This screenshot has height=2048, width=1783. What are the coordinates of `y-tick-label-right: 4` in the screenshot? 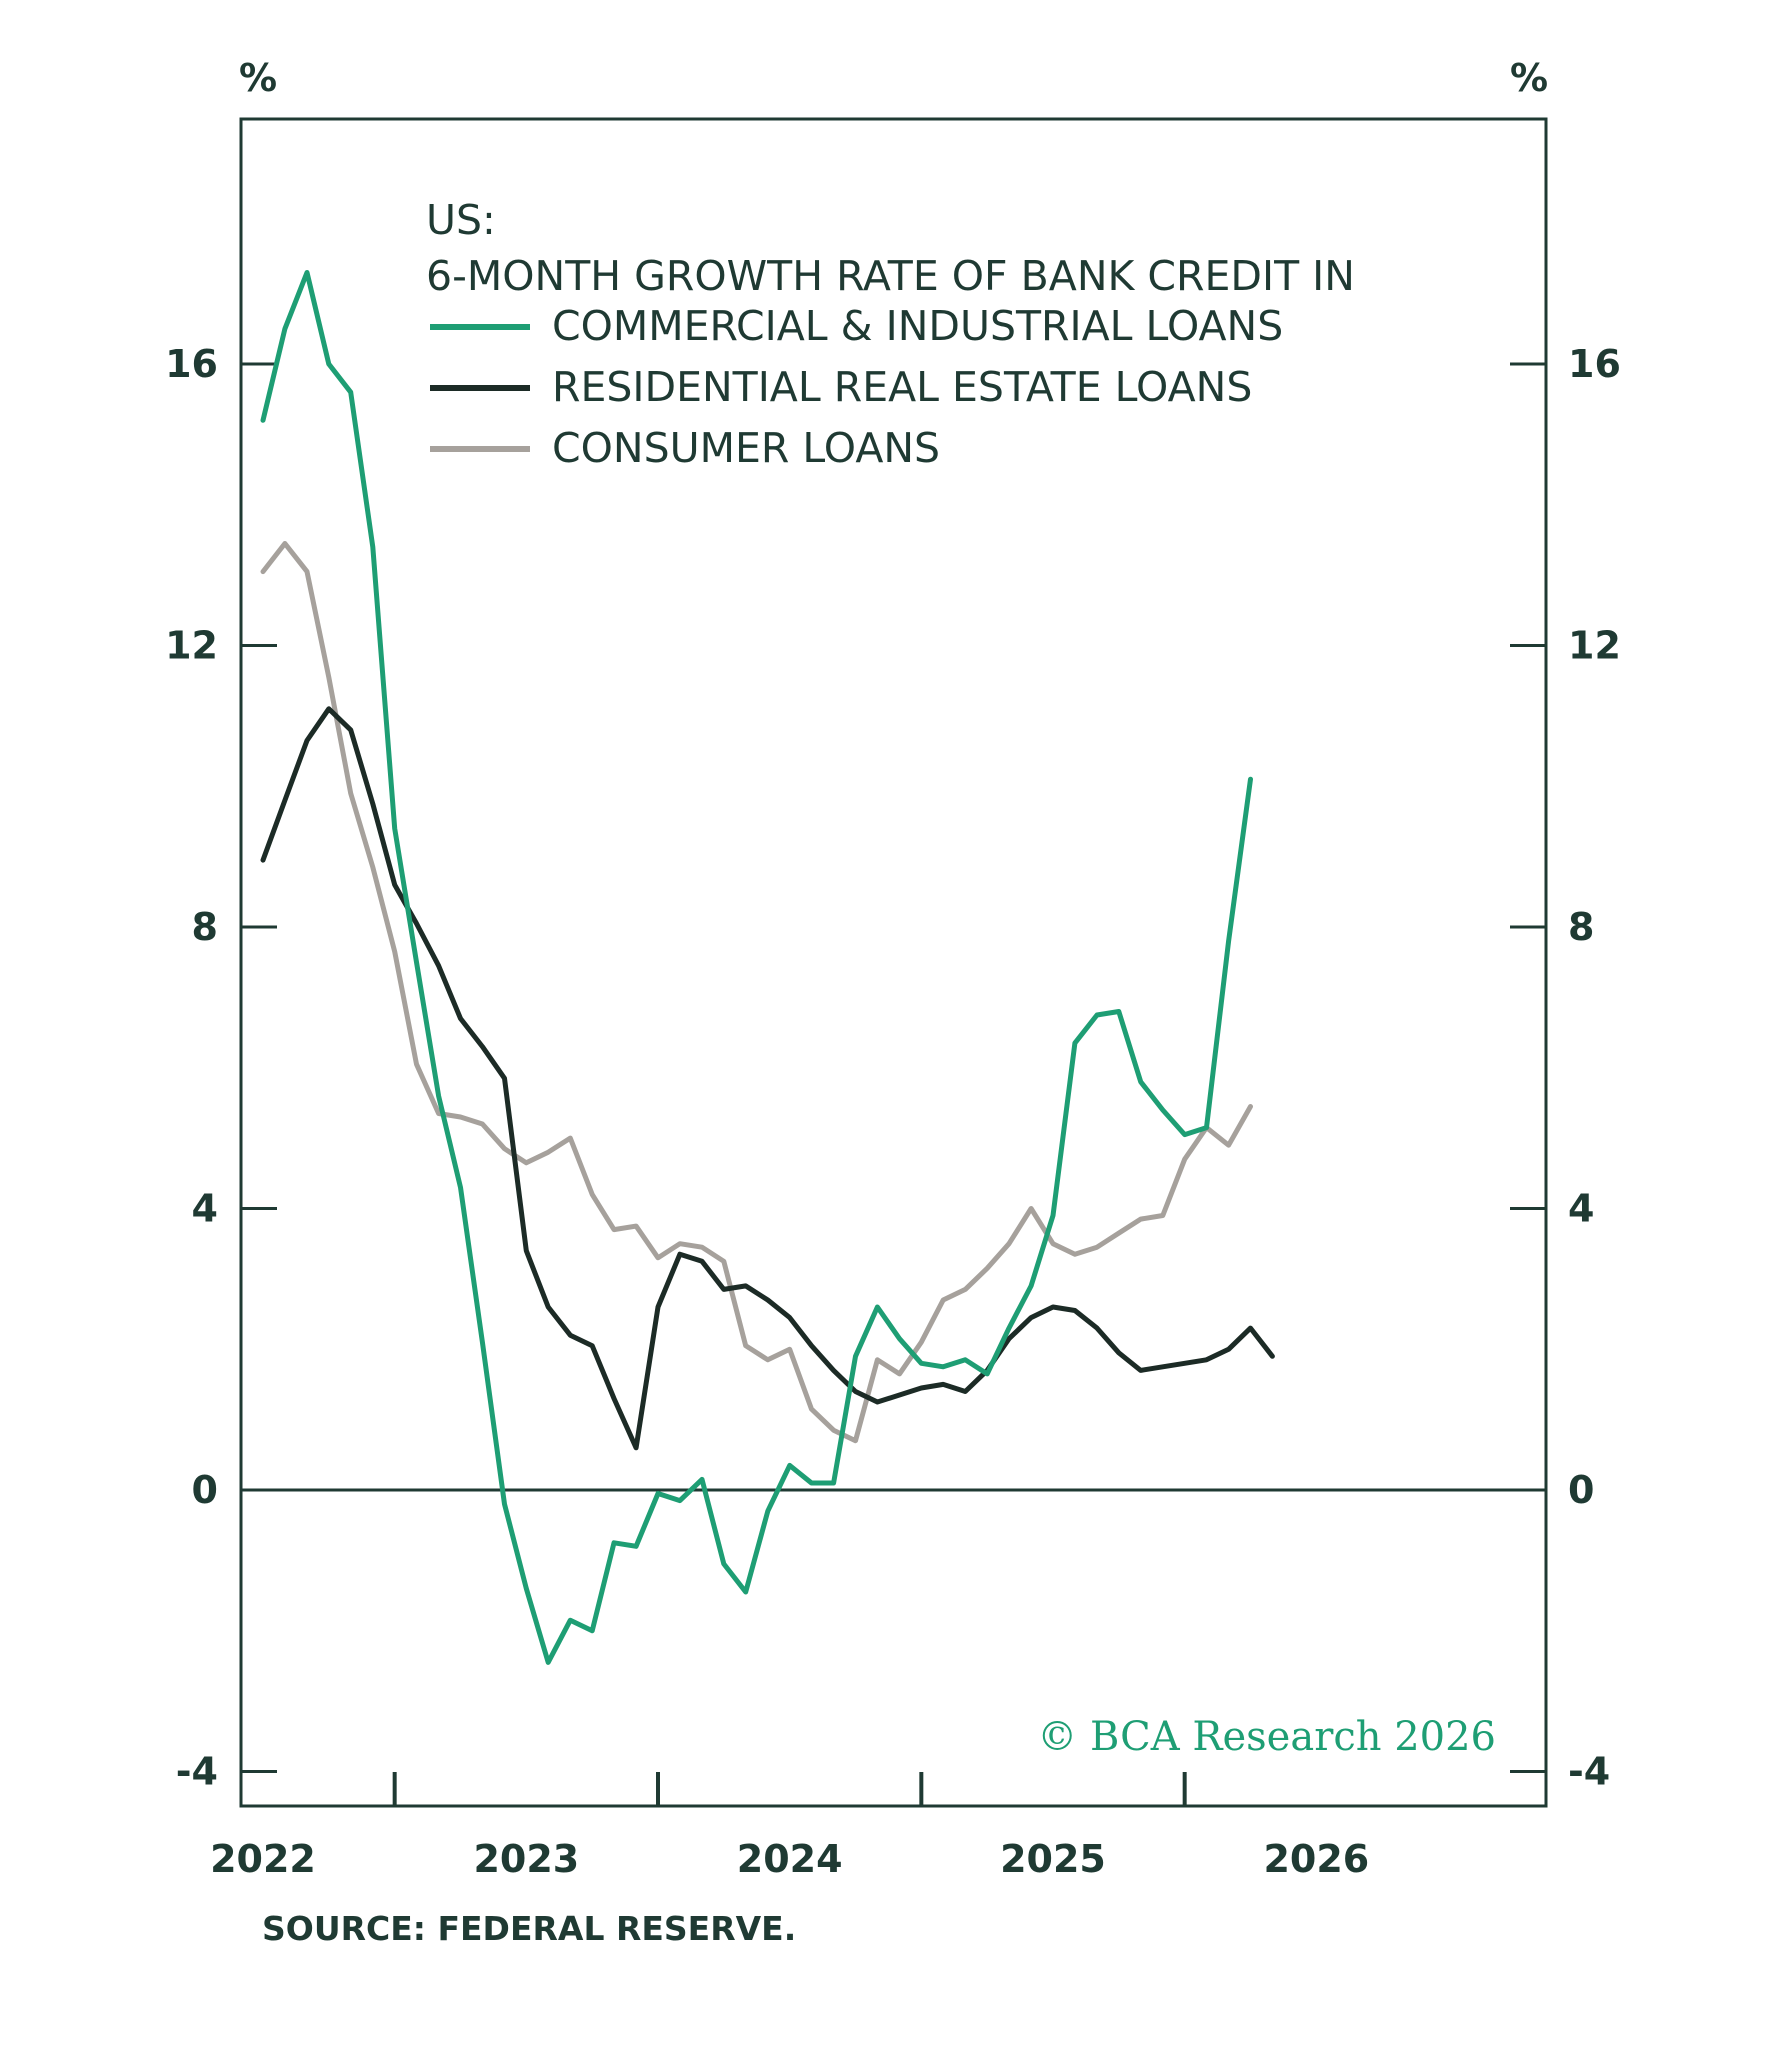 It's located at (1581, 1209).